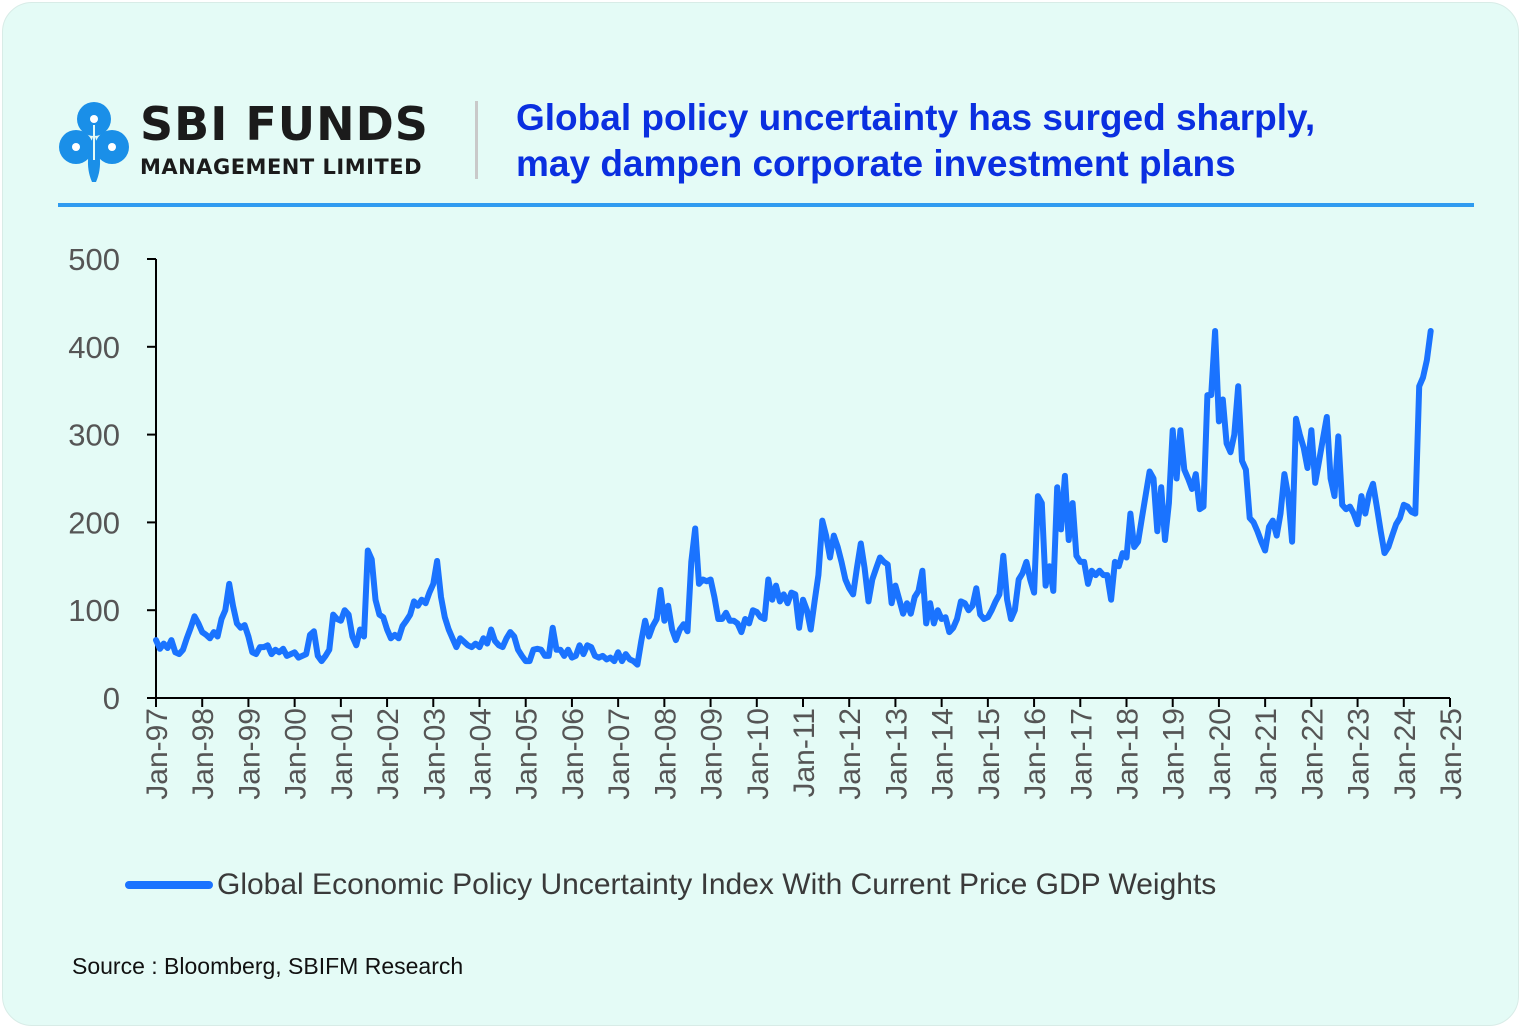  I want to click on x-tick-label: Jan-00, so click(296, 754).